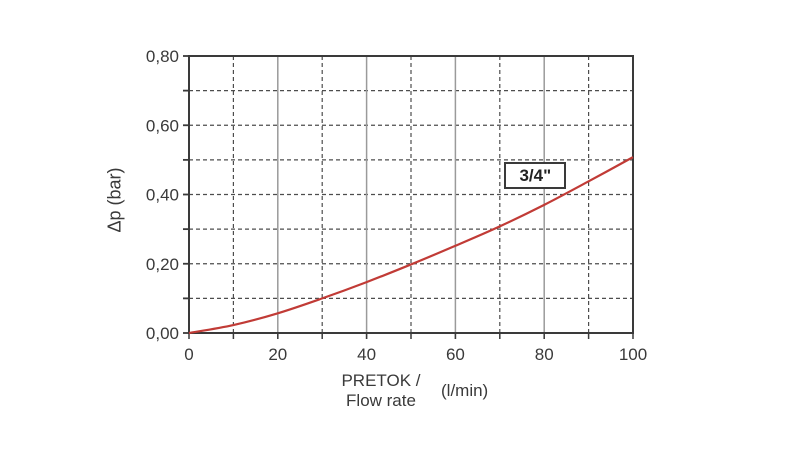 The height and width of the screenshot is (450, 800). What do you see at coordinates (381, 400) in the screenshot?
I see `x-axis-title-line2: Flow rate` at bounding box center [381, 400].